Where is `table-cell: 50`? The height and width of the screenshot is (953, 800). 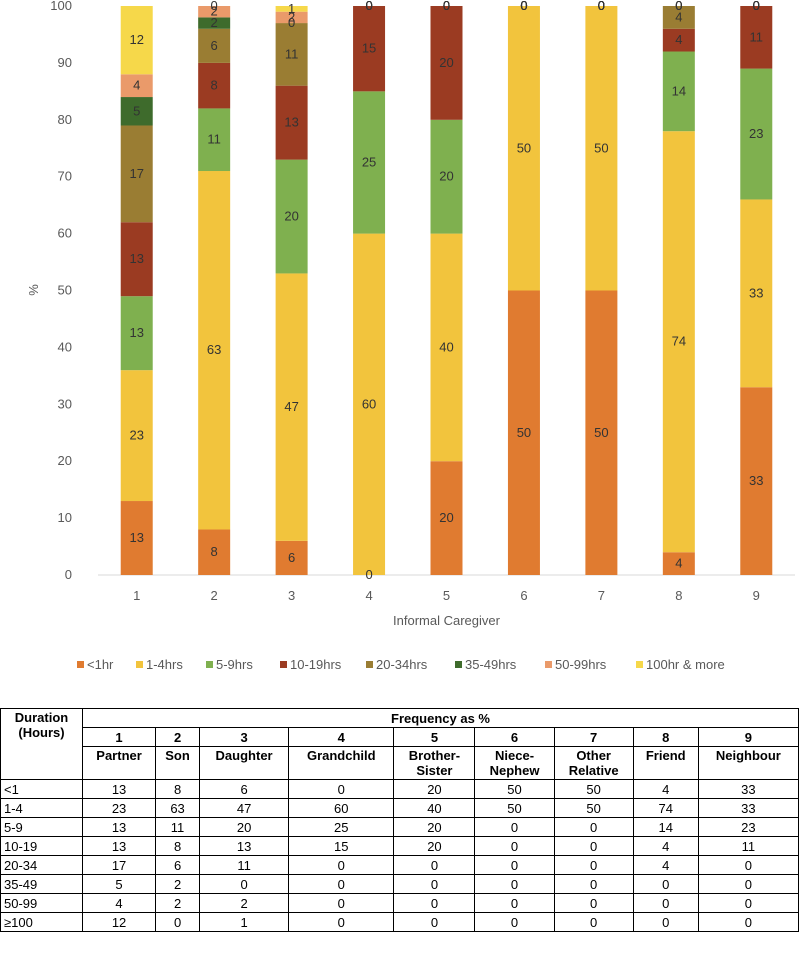 table-cell: 50 is located at coordinates (593, 808).